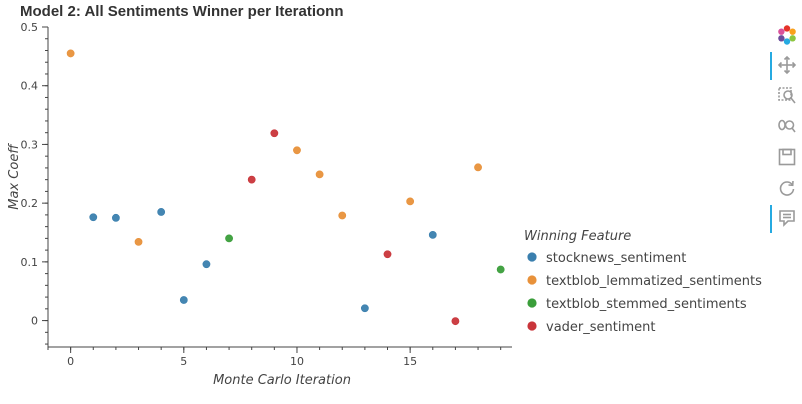 The height and width of the screenshot is (404, 802). What do you see at coordinates (787, 96) in the screenshot?
I see `box-zoom-icon` at bounding box center [787, 96].